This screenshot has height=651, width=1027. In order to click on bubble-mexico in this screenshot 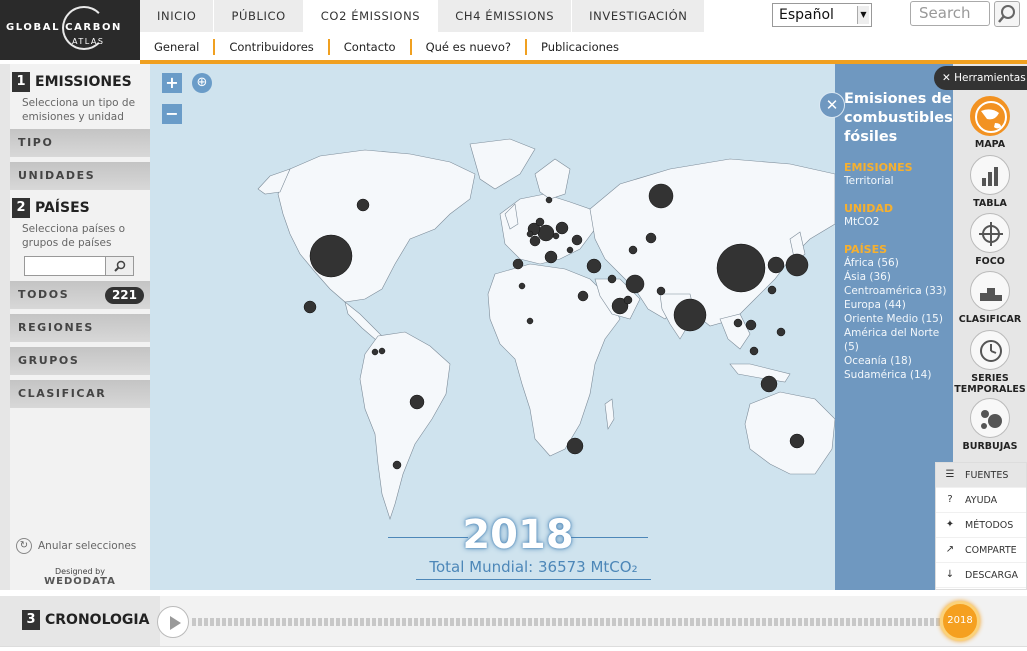, I will do `click(310, 307)`.